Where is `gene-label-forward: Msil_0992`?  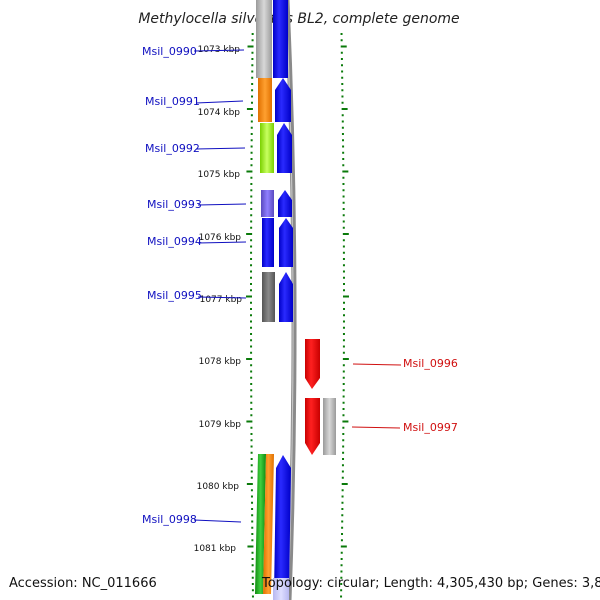 gene-label-forward: Msil_0992 is located at coordinates (172, 148).